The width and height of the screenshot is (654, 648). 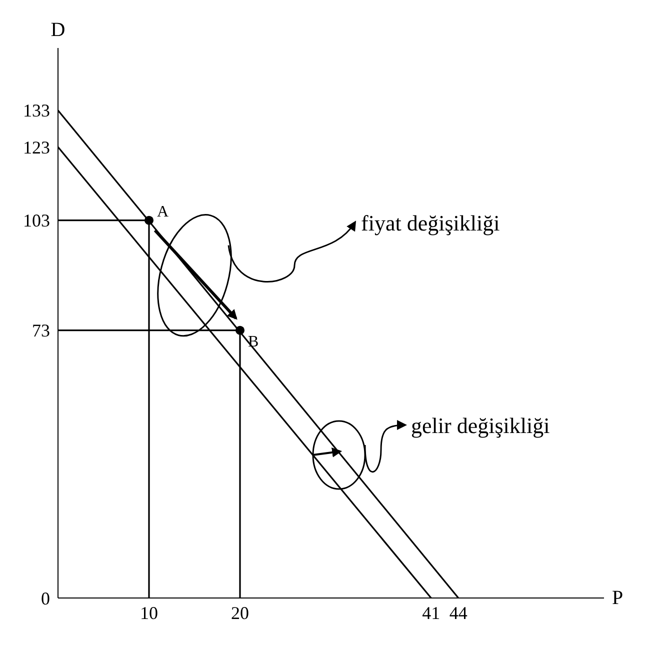 What do you see at coordinates (163, 211) in the screenshot?
I see `annotation: A` at bounding box center [163, 211].